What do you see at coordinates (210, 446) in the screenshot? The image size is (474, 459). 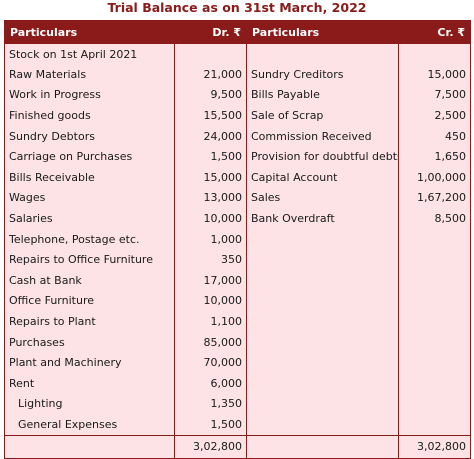 I see `debit-total: 3,02,800` at bounding box center [210, 446].